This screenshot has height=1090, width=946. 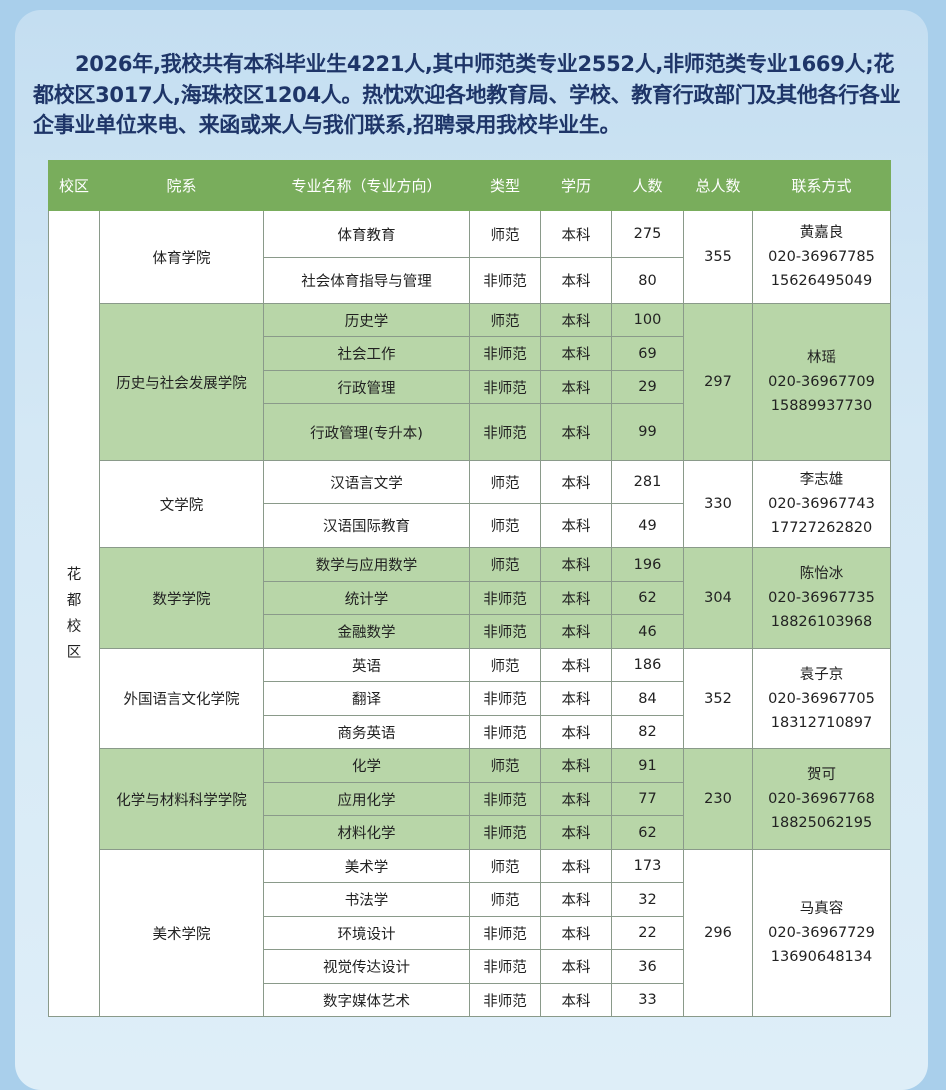 I want to click on contact-phone: 020-36967743, so click(x=821, y=504).